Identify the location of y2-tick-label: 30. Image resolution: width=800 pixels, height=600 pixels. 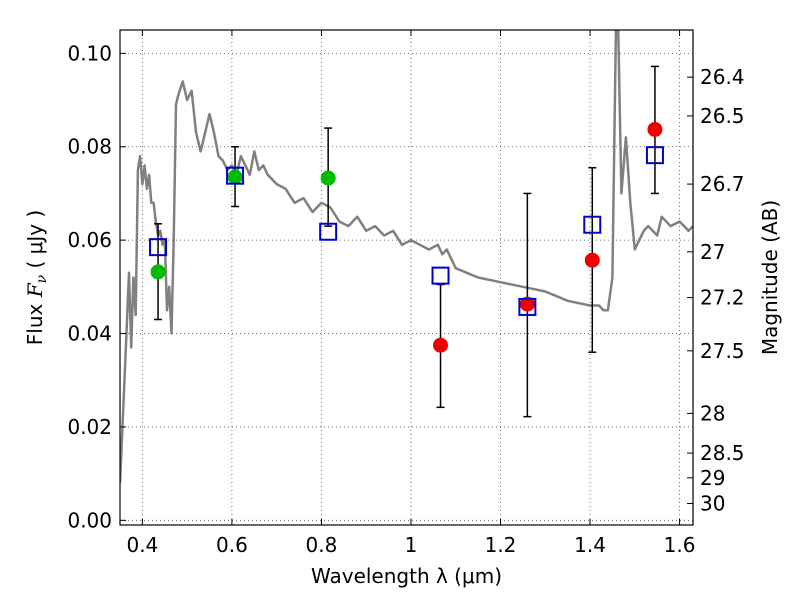
(712, 504).